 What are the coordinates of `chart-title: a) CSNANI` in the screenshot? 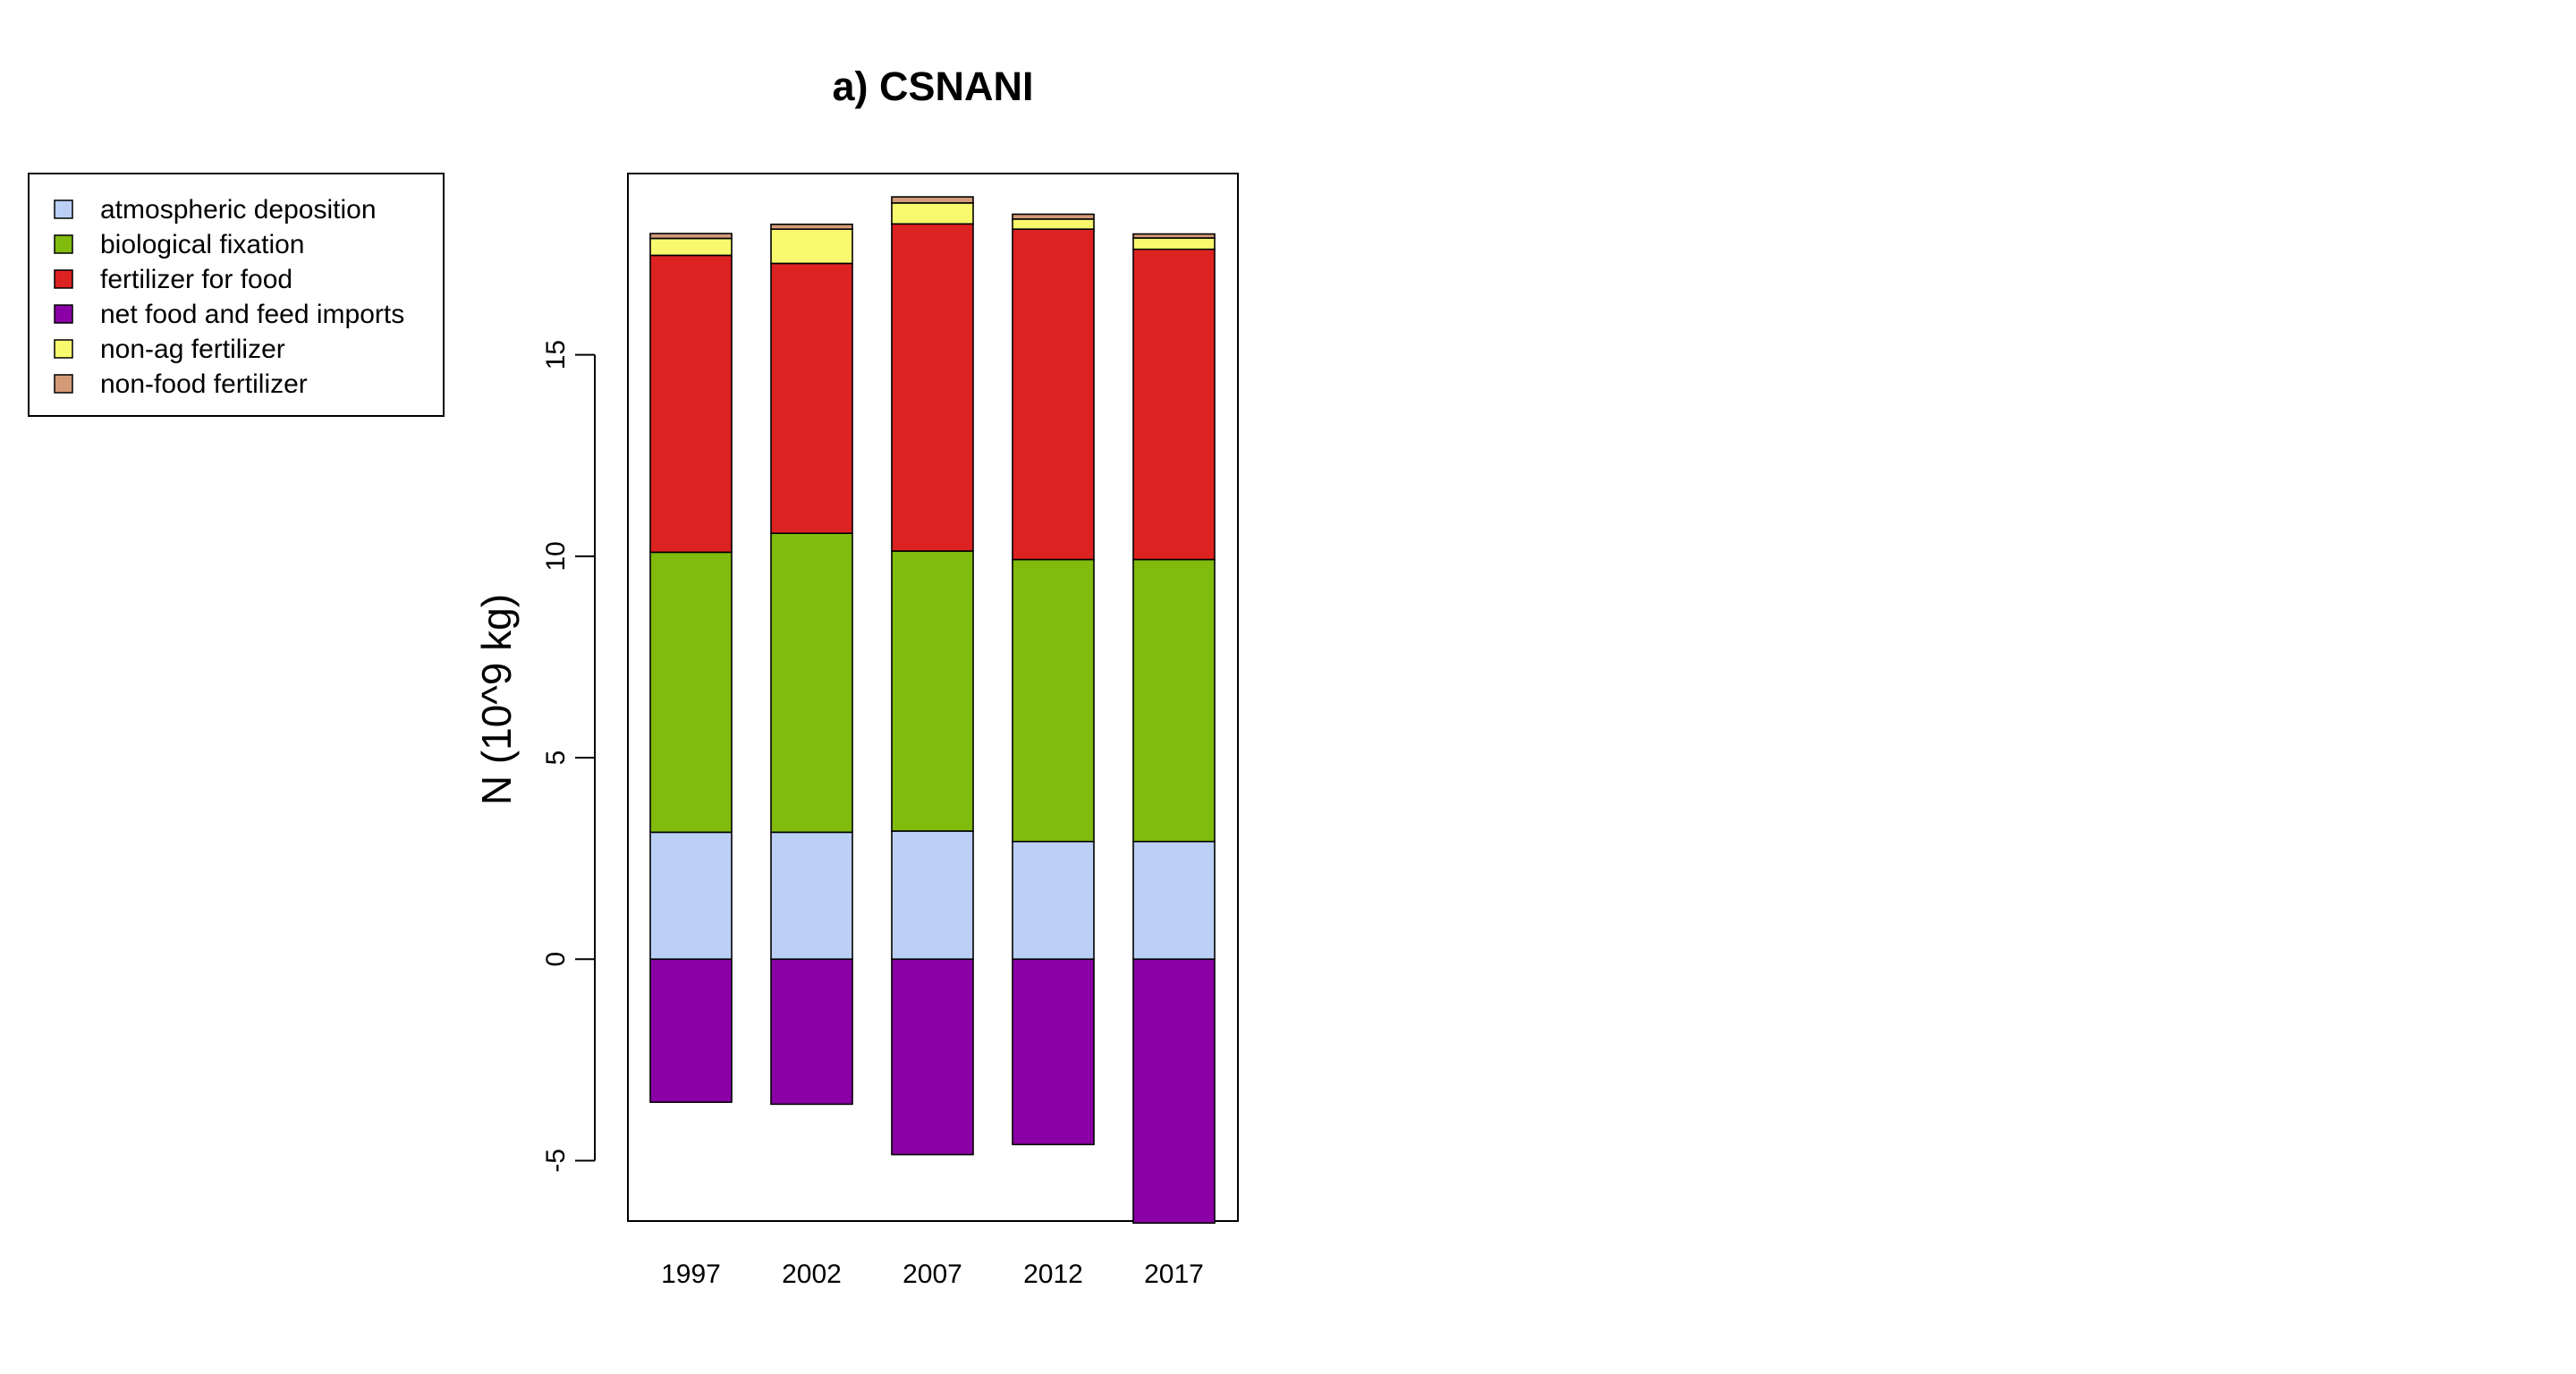 It's located at (932, 86).